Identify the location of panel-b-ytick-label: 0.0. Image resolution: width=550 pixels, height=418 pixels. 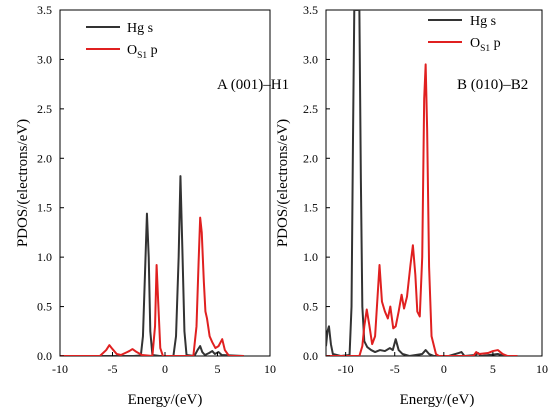
(310, 356).